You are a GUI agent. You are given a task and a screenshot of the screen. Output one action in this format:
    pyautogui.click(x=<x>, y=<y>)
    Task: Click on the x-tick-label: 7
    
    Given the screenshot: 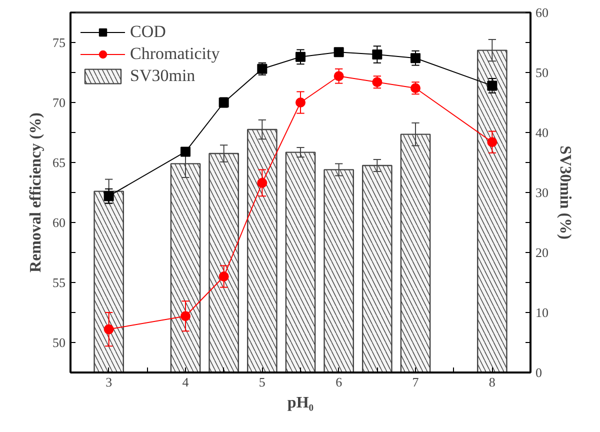 What is the action you would take?
    pyautogui.click(x=416, y=382)
    